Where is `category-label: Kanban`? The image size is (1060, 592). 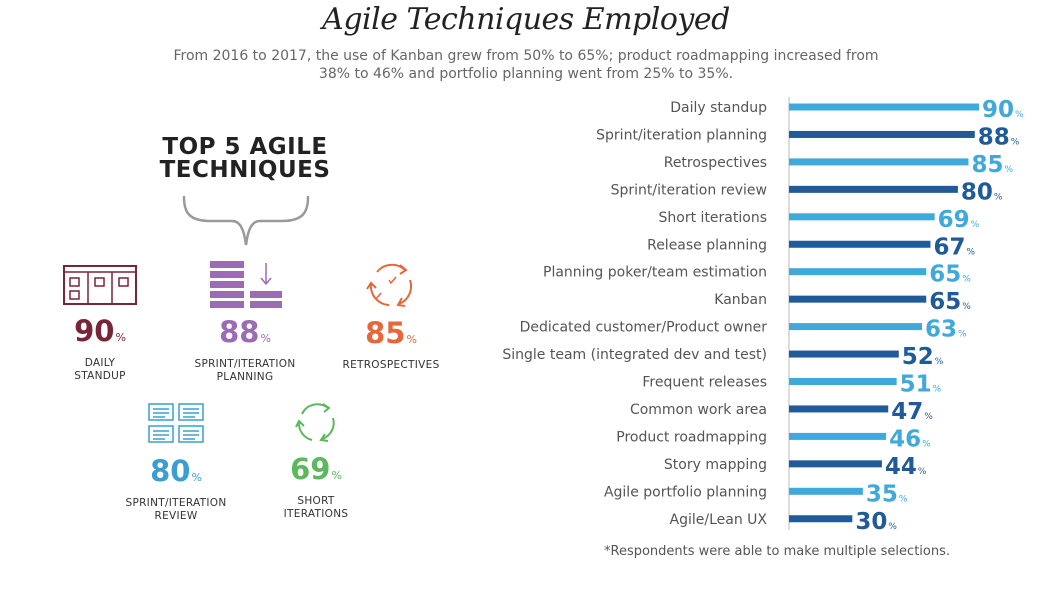
category-label: Kanban is located at coordinates (740, 300).